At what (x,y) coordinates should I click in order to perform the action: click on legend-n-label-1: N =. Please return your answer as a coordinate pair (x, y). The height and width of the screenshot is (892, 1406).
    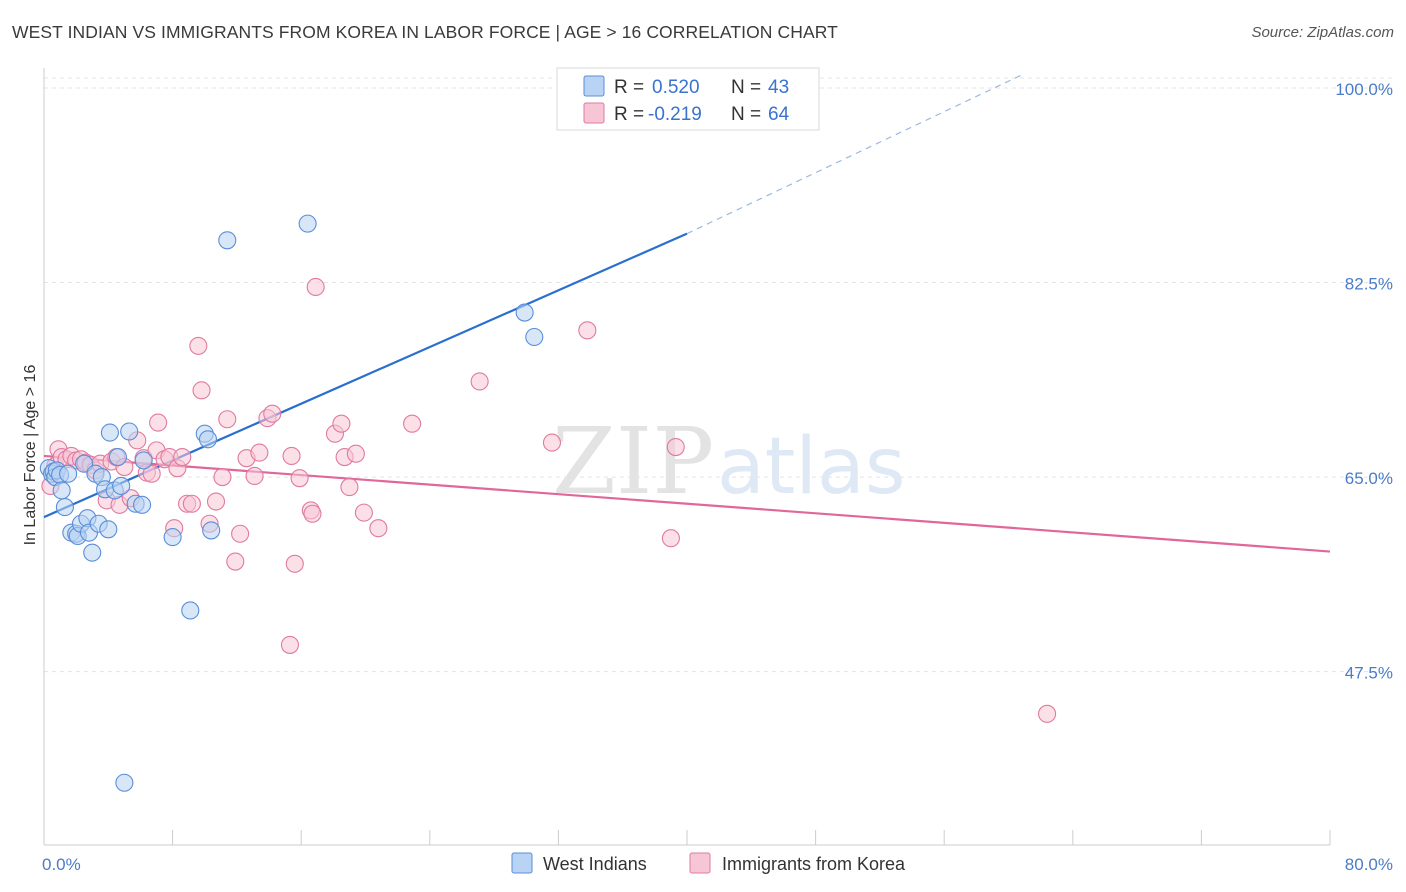
    Looking at the image, I should click on (746, 87).